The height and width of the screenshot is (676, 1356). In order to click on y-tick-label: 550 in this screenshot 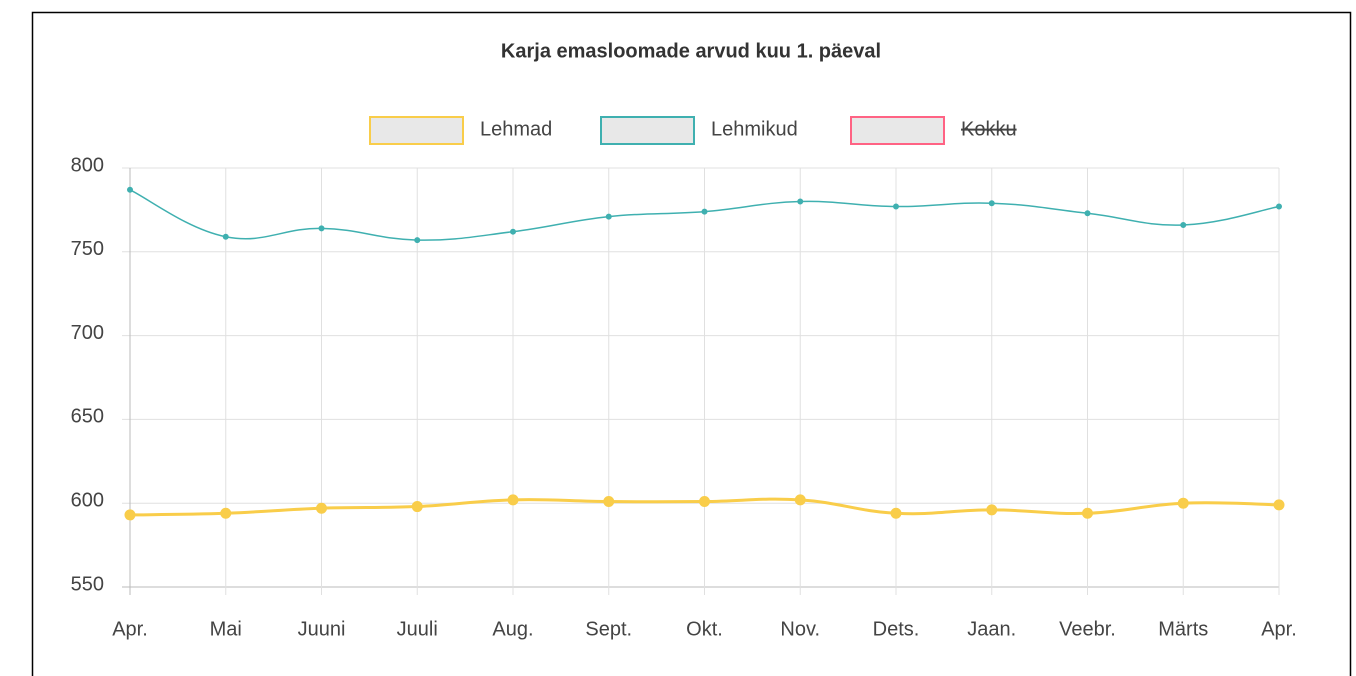, I will do `click(87, 584)`.